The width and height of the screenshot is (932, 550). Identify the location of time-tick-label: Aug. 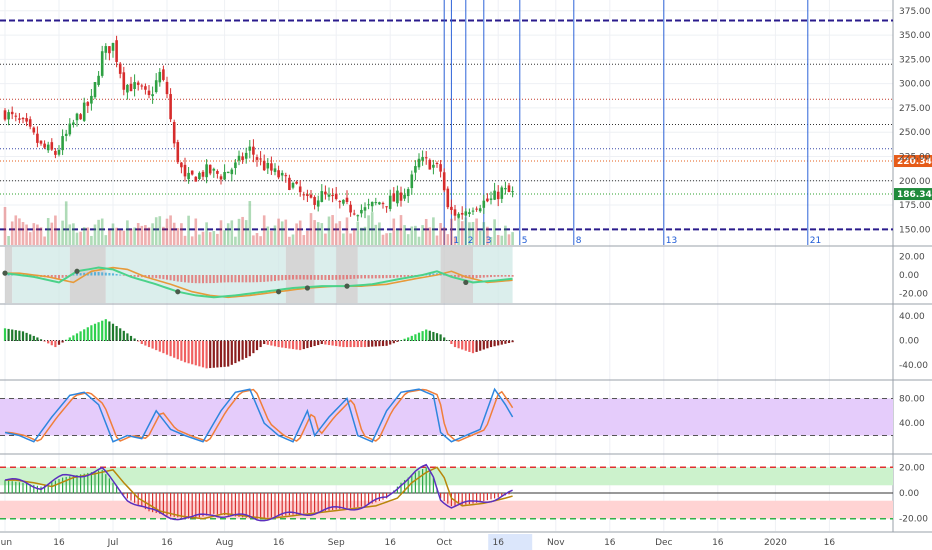
(225, 543).